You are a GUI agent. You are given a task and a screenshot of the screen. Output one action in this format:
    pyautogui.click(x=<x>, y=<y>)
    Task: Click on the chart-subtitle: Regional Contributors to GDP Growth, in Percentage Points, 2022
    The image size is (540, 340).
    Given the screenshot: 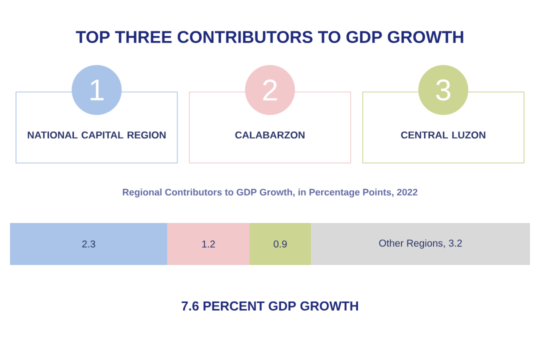 What is the action you would take?
    pyautogui.click(x=270, y=193)
    